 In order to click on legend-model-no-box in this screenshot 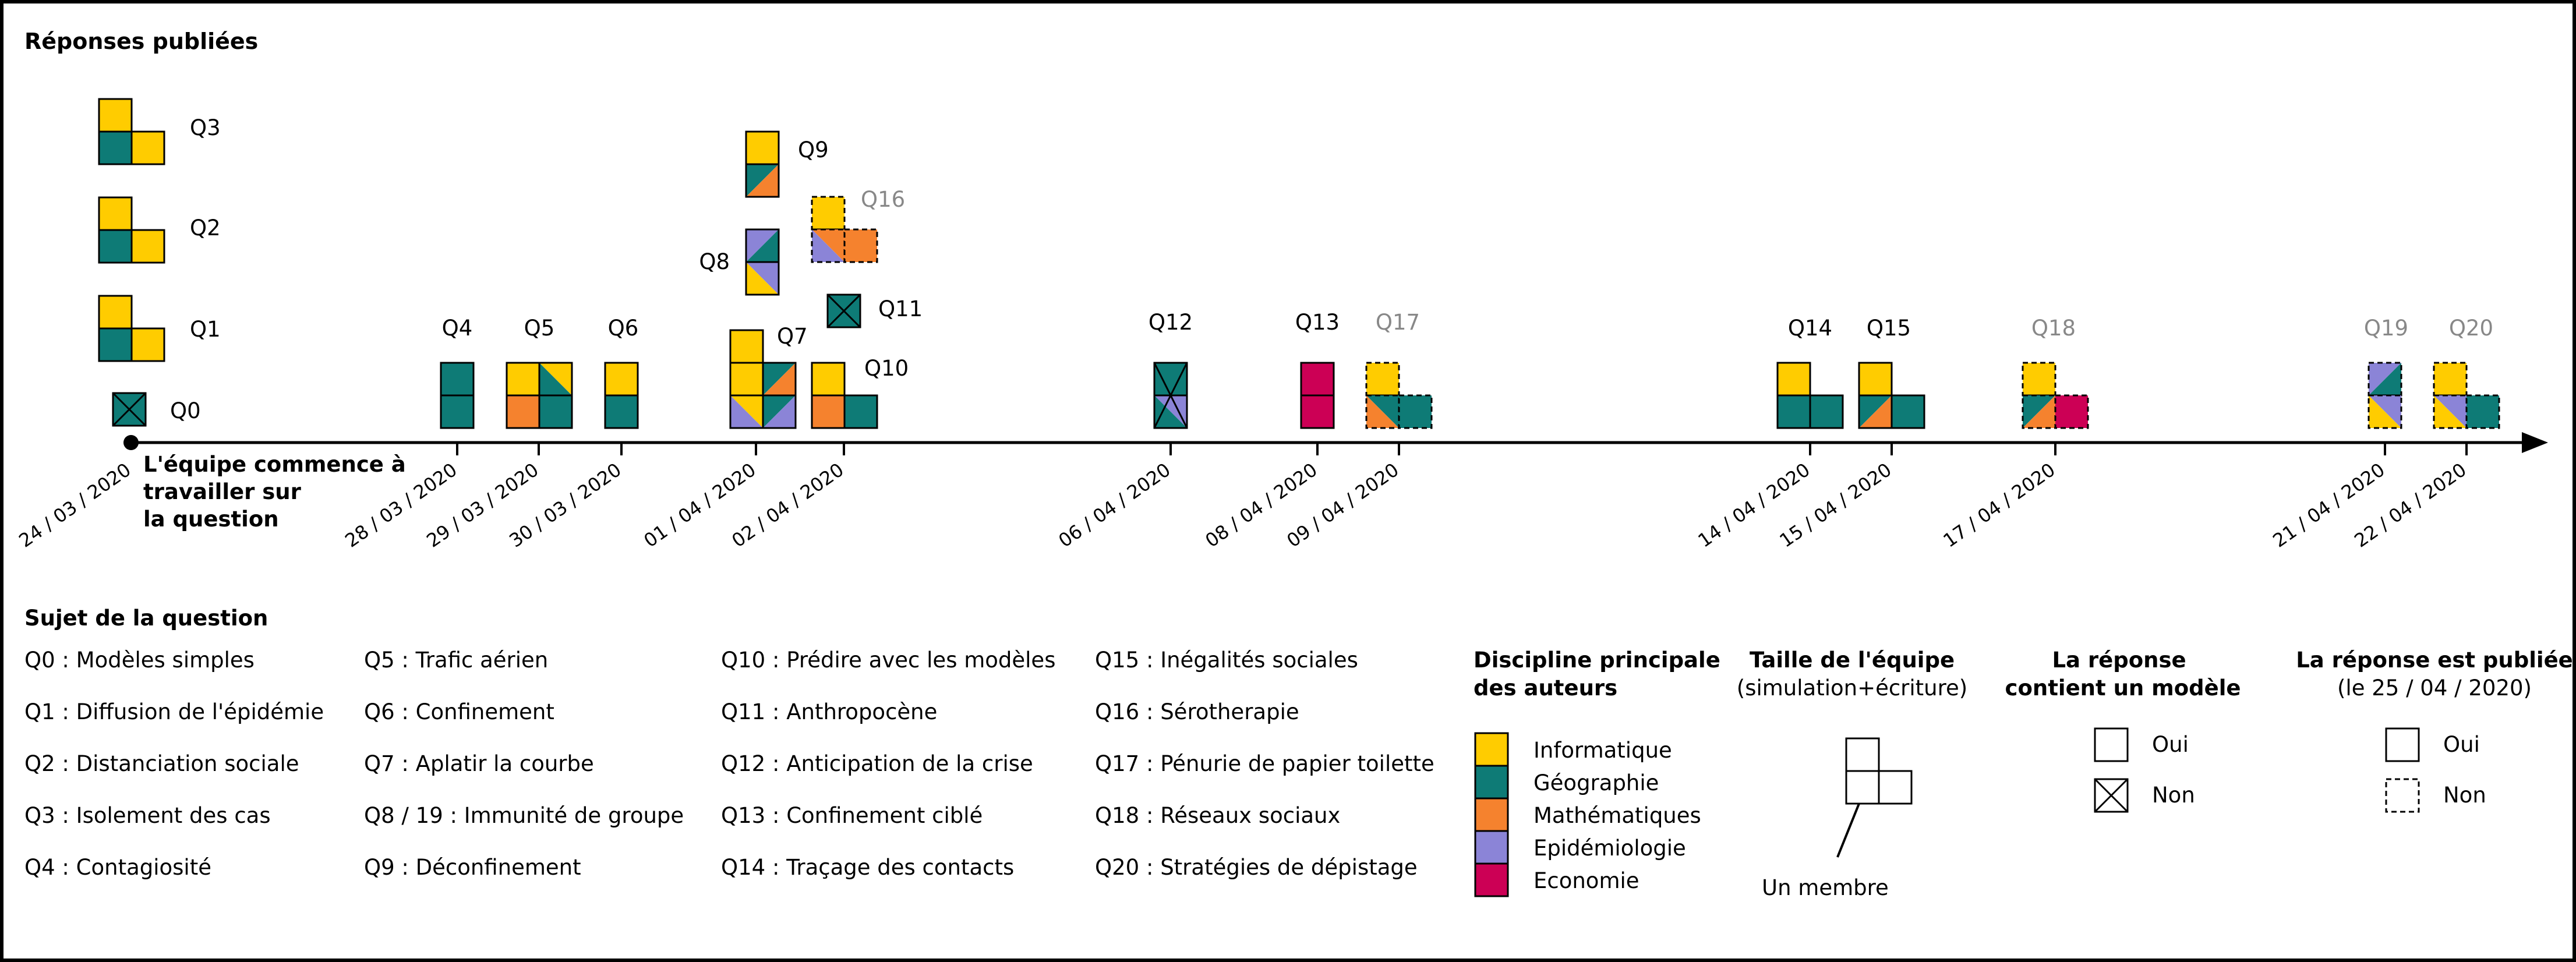, I will do `click(2111, 795)`.